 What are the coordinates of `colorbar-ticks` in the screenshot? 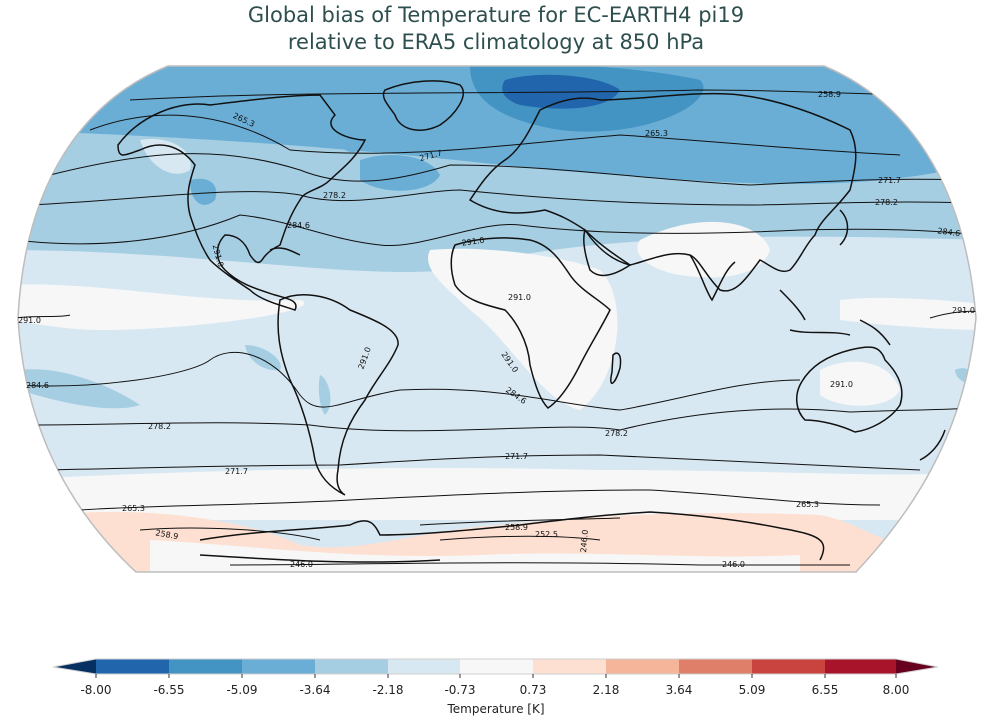 It's located at (496, 676).